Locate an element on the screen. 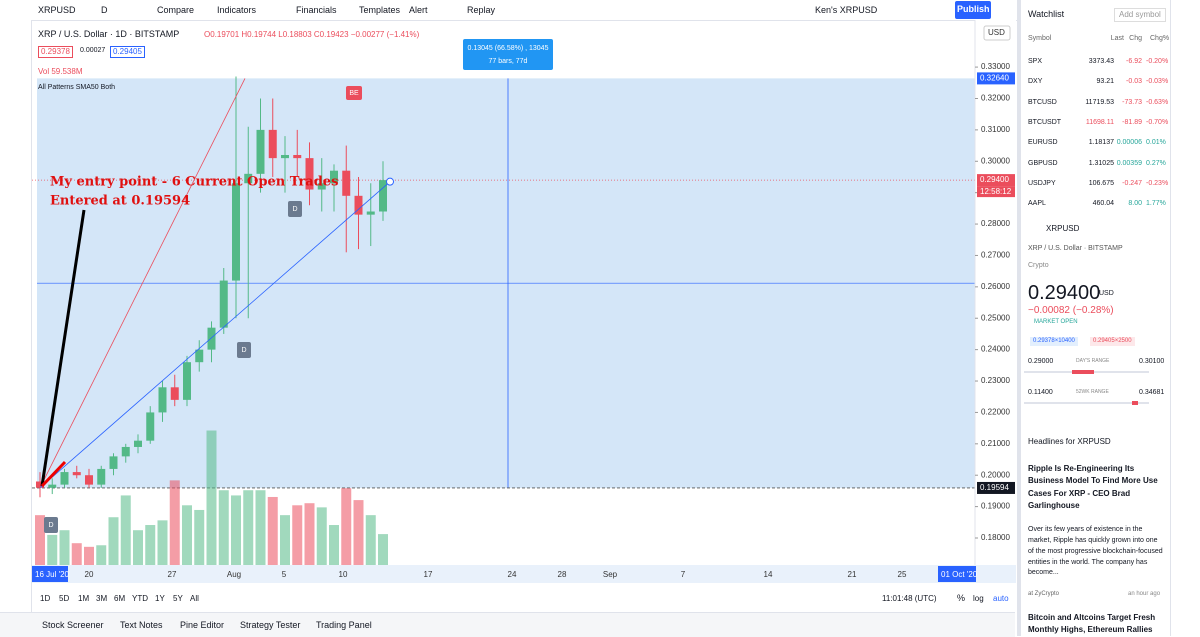 The image size is (1200, 637). watch-chg: 0.00006 is located at coordinates (1129, 143).